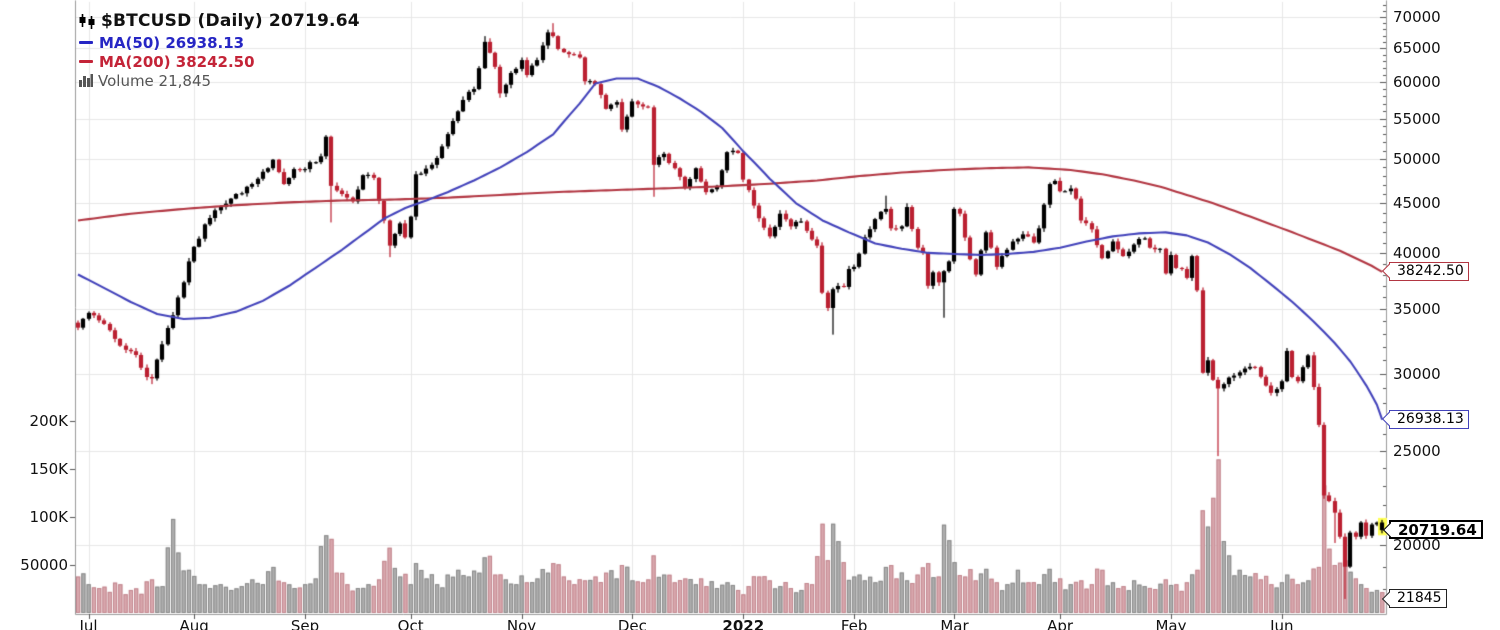  Describe the element at coordinates (172, 42) in the screenshot. I see `ma50-legend-label: MA(50) 26938.13` at that location.